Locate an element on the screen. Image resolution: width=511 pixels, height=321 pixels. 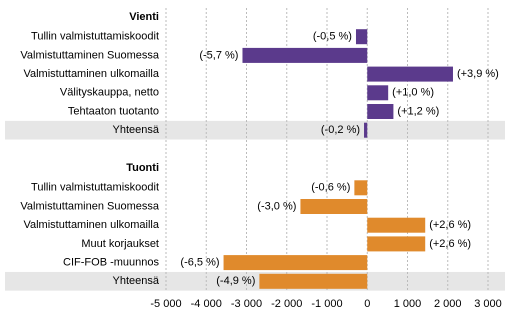
value-label: (+1,2 %) is located at coordinates (418, 111).